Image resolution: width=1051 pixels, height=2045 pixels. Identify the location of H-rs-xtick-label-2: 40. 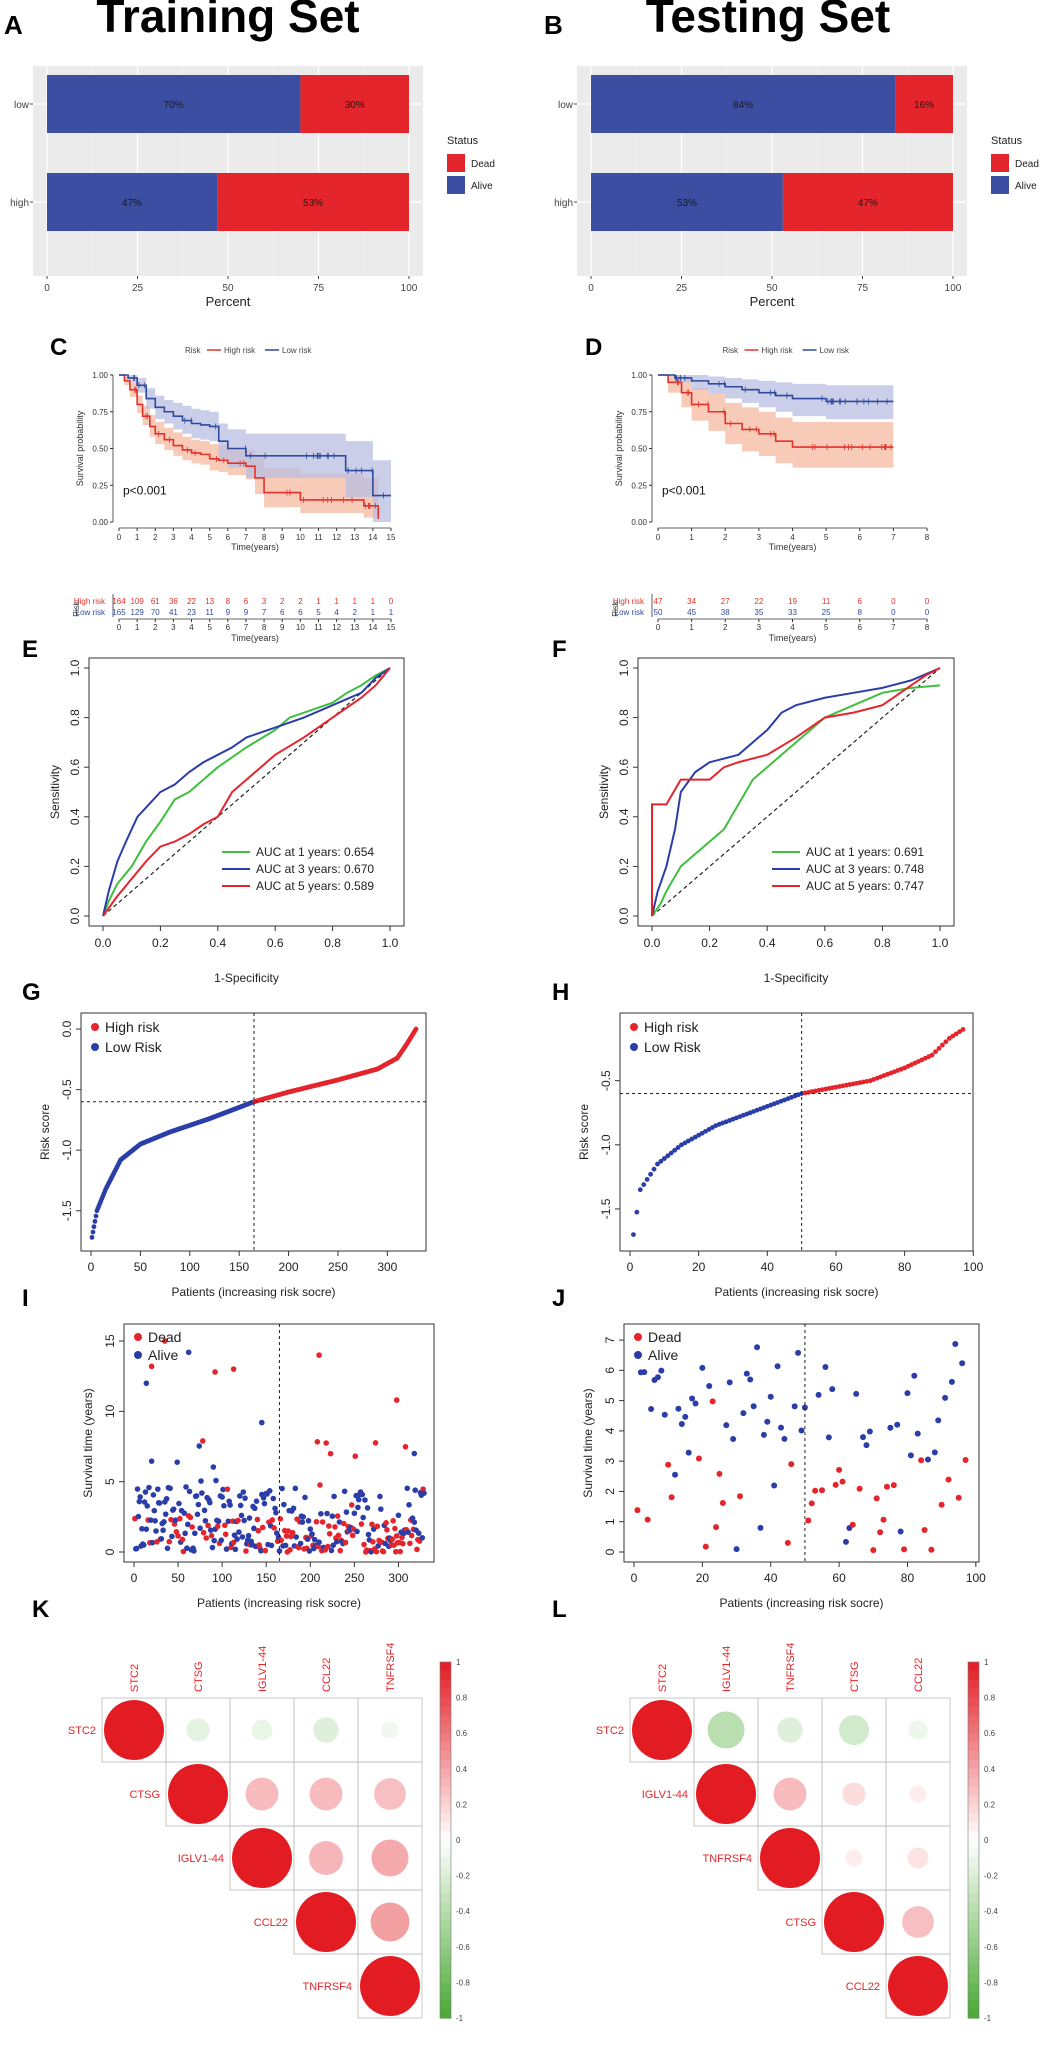
(768, 1267).